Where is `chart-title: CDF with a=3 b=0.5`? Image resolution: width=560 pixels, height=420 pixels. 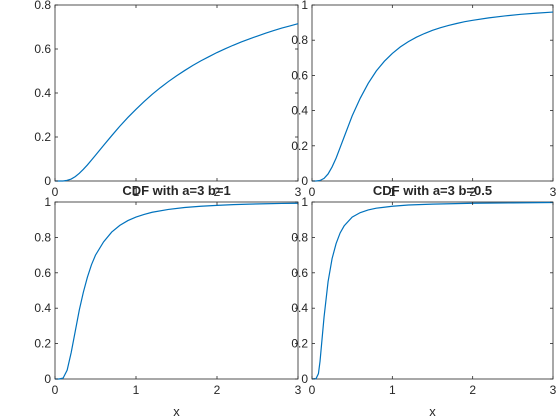
chart-title: CDF with a=3 b=0.5 is located at coordinates (432, 190).